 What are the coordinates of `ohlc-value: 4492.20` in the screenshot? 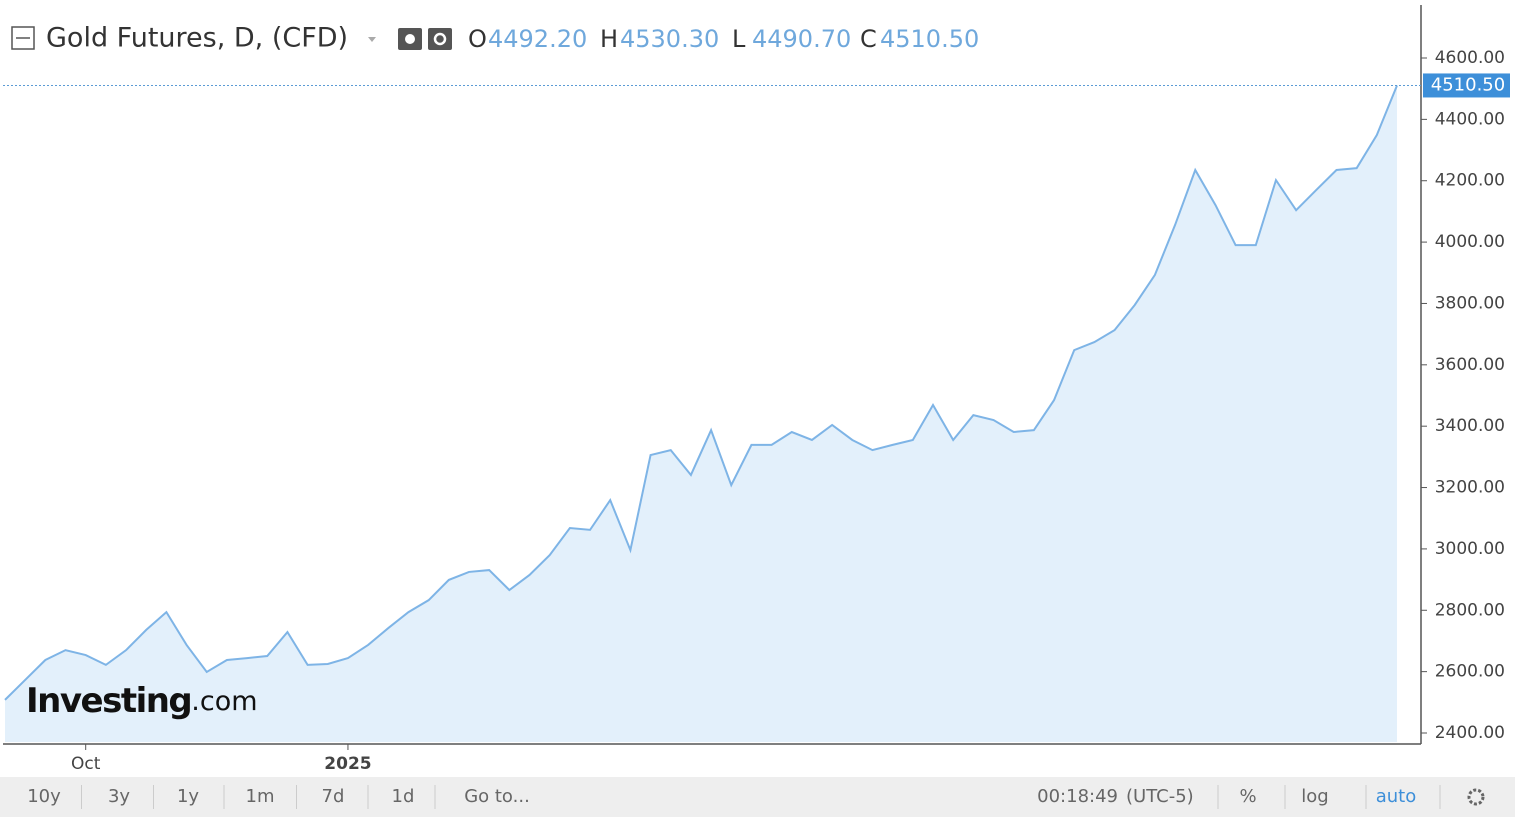 It's located at (537, 39).